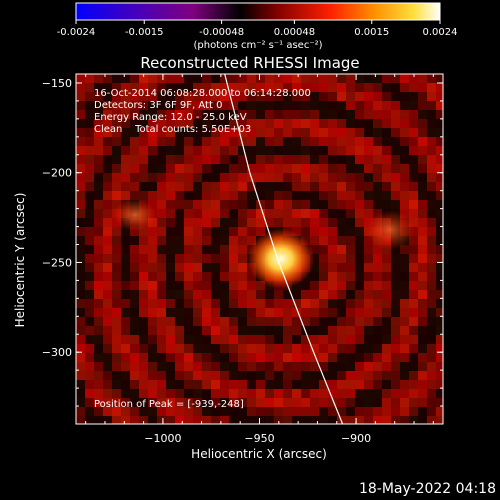  What do you see at coordinates (427, 489) in the screenshot?
I see `footer-timestamp: 18-May-2022 04:18` at bounding box center [427, 489].